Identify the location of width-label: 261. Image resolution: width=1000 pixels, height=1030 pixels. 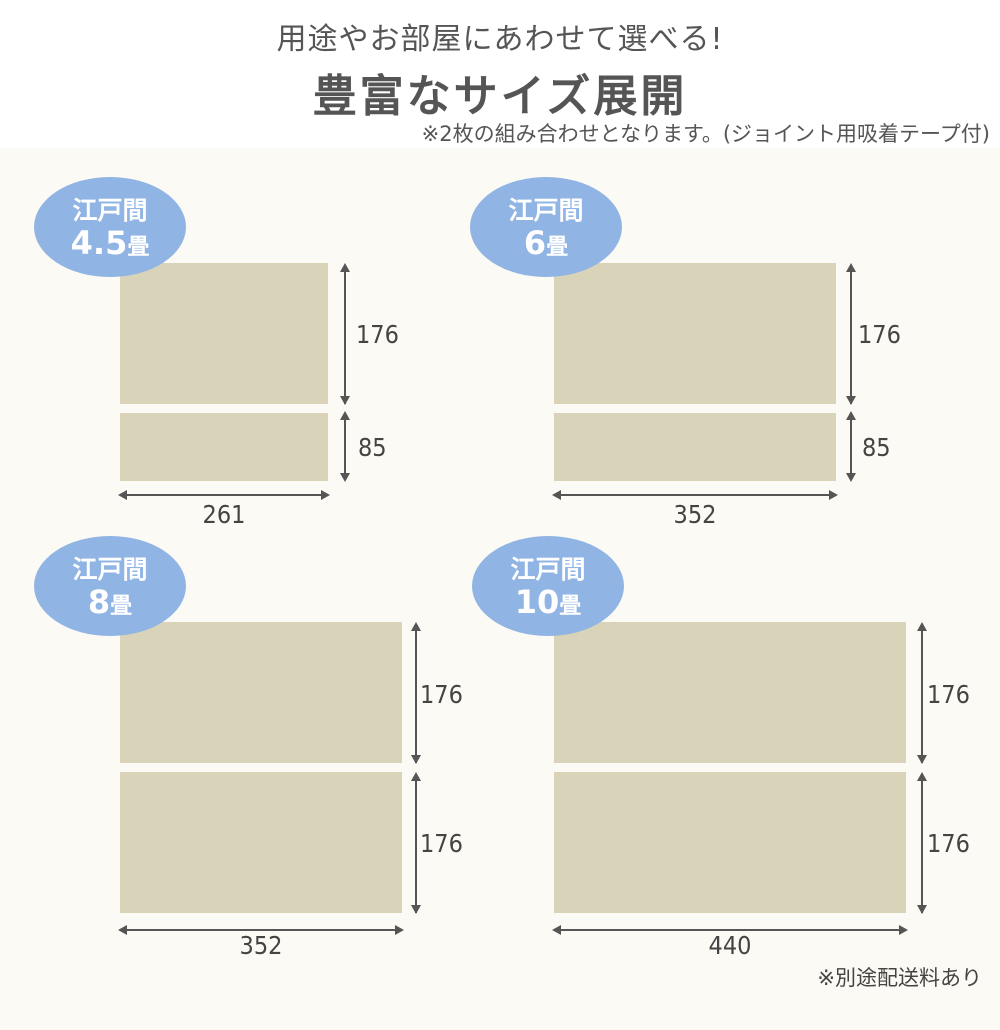
(224, 514).